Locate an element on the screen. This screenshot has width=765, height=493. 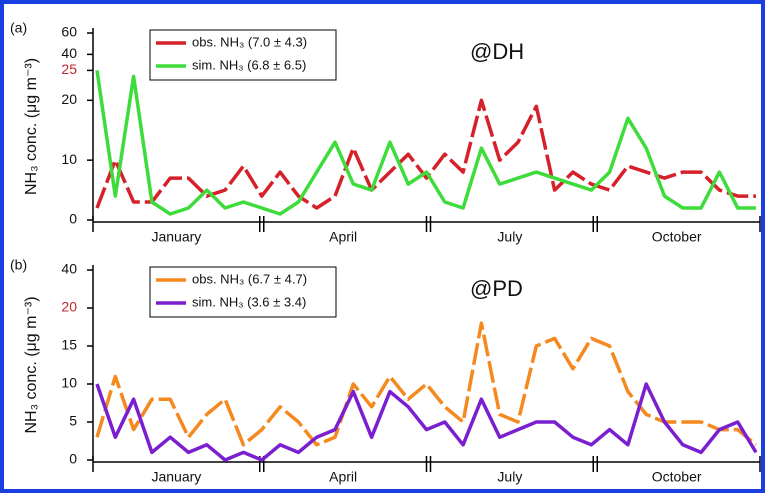
panel-label: (b) is located at coordinates (18, 265).